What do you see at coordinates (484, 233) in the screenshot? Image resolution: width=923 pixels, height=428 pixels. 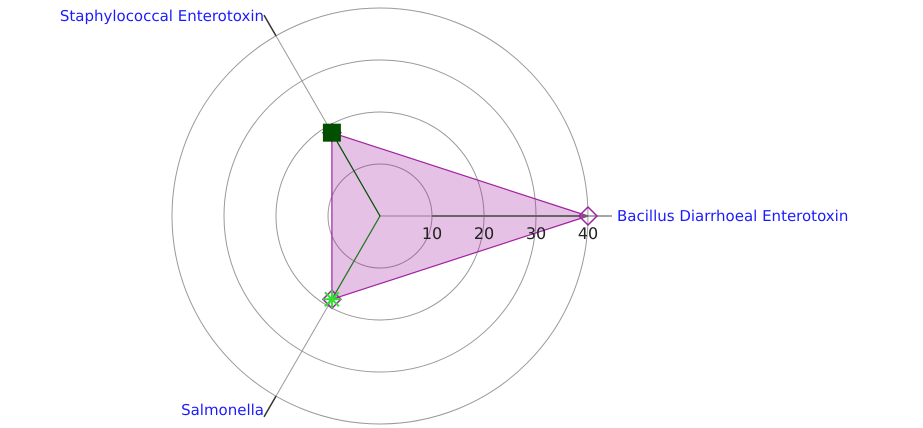 I see `y-tick-label: 20` at bounding box center [484, 233].